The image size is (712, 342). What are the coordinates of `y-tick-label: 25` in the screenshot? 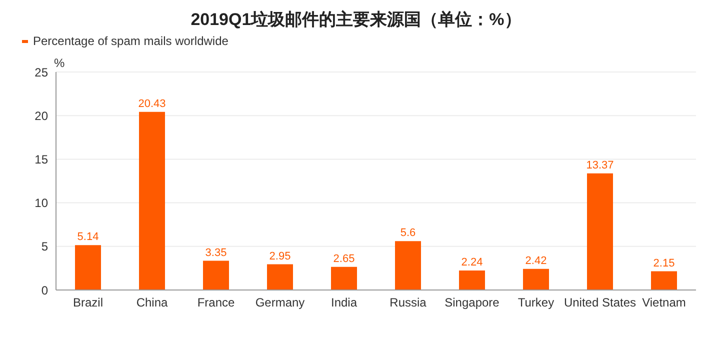 It's located at (41, 72).